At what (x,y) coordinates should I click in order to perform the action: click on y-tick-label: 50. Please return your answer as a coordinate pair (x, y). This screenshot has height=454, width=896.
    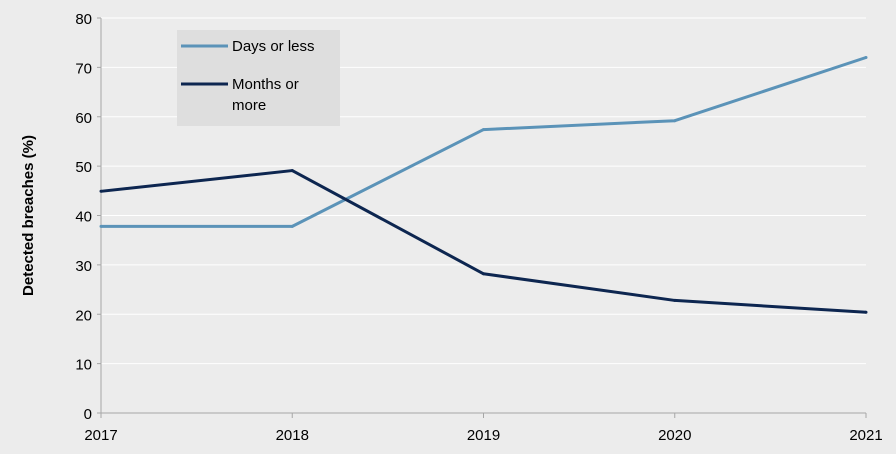
    Looking at the image, I should click on (83, 167).